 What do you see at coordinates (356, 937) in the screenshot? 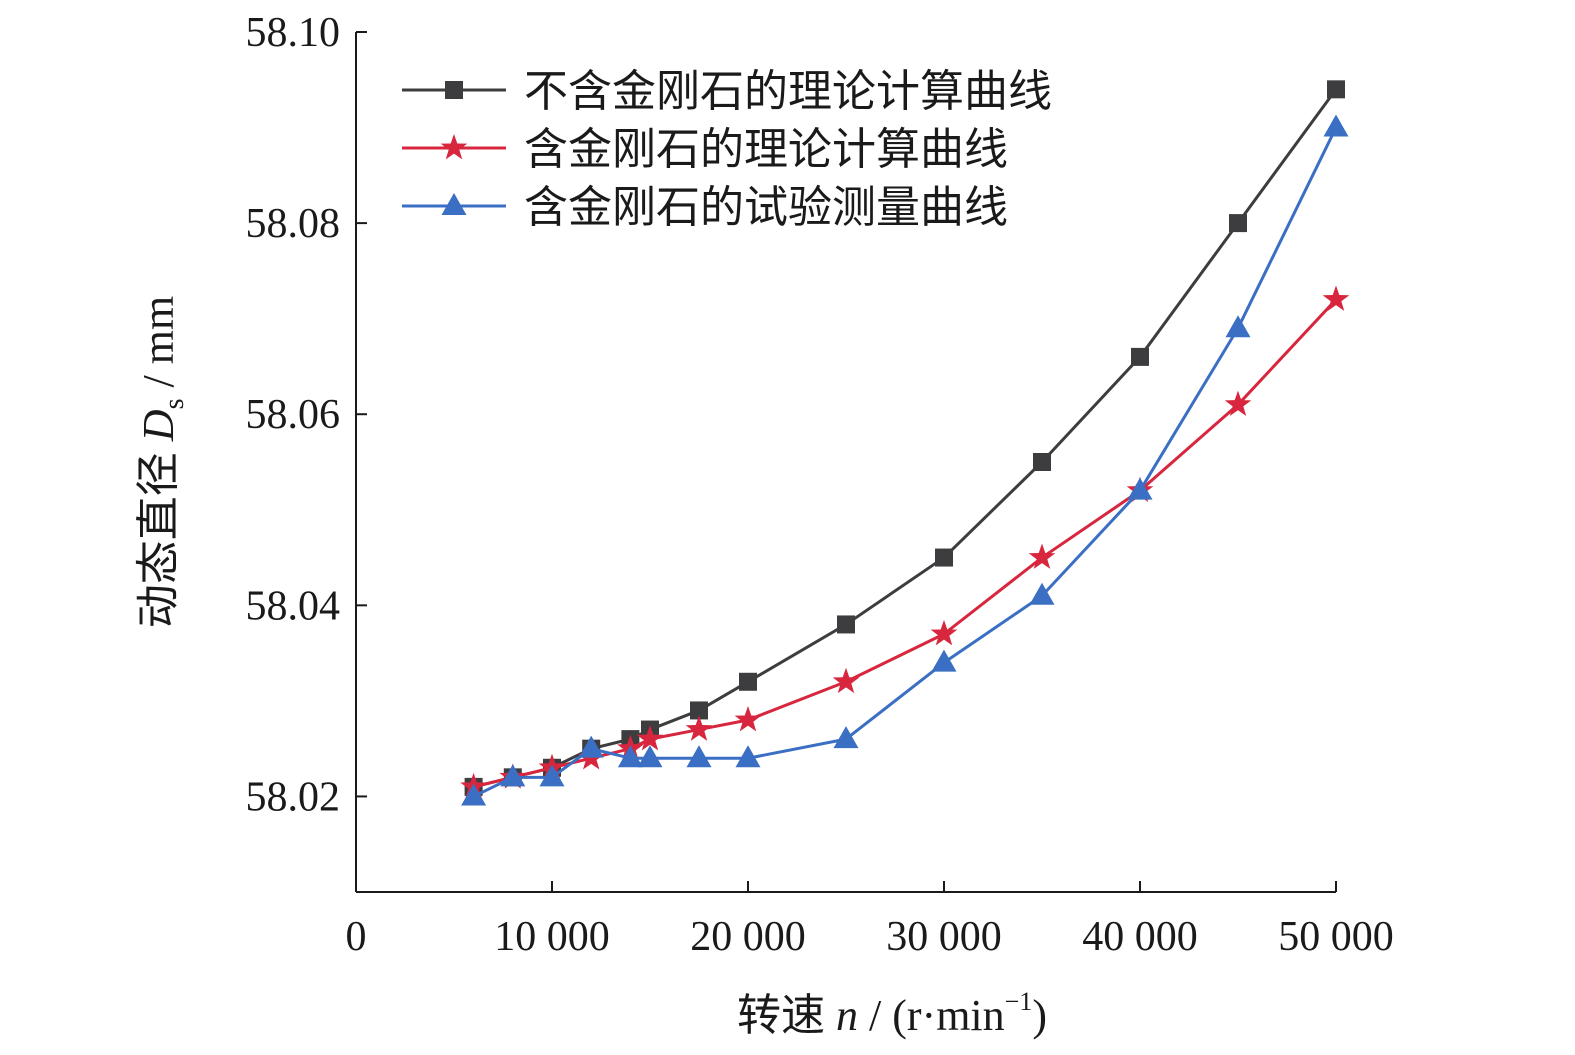
I see `x-tick-label: 0` at bounding box center [356, 937].